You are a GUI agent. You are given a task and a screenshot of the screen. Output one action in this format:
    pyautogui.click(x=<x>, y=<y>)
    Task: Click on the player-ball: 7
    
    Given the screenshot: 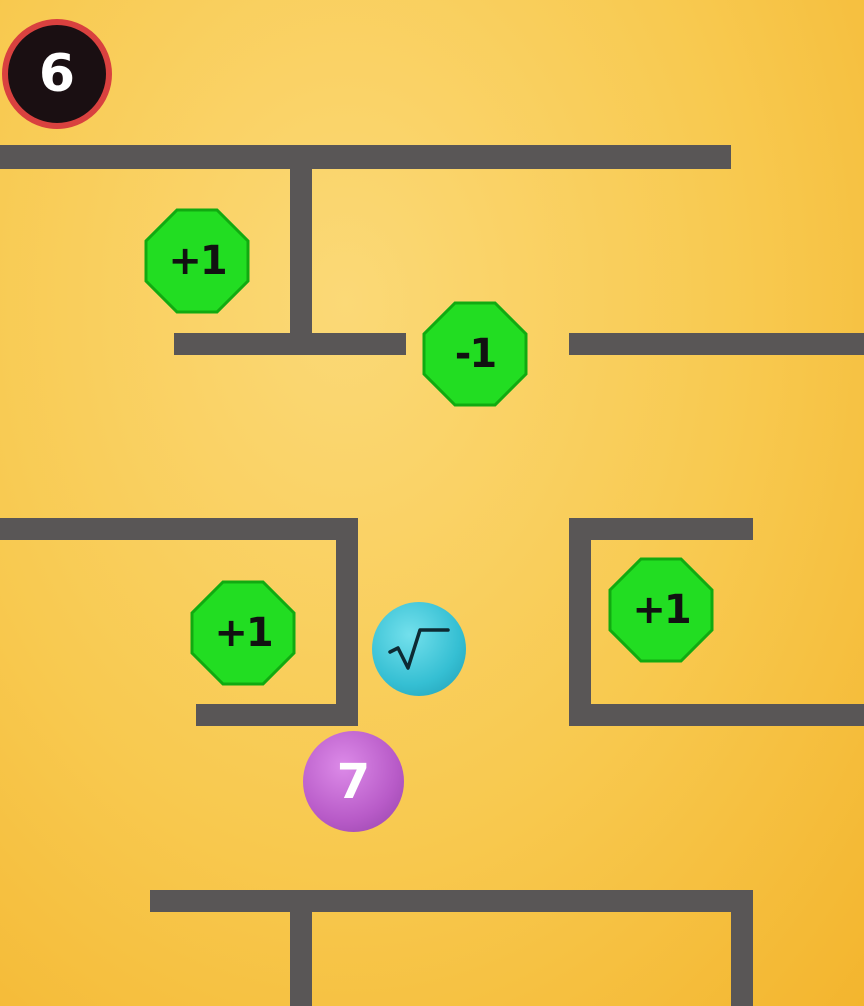 What is the action you would take?
    pyautogui.click(x=353, y=781)
    